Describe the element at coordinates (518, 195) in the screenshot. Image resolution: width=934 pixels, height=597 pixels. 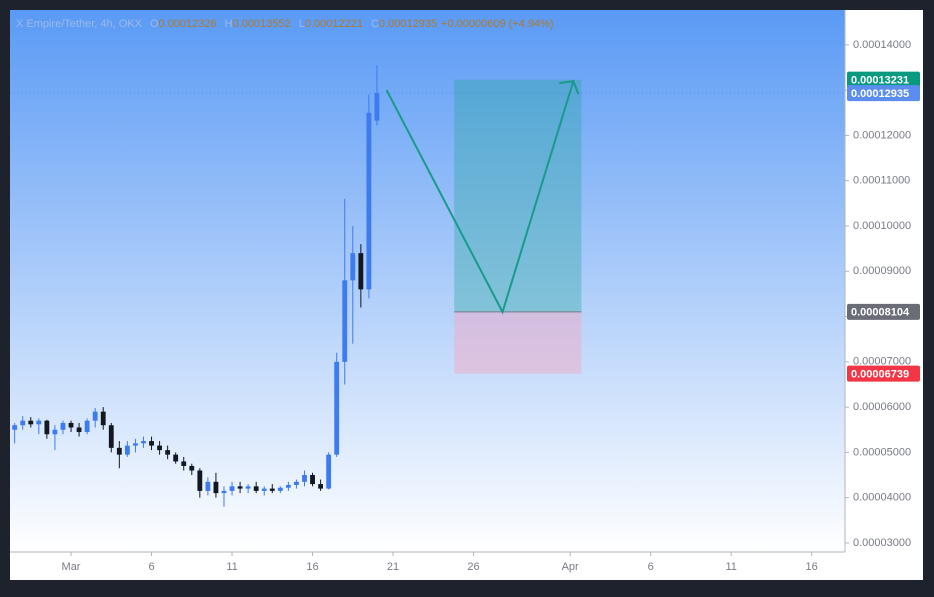
I see `profit-zone` at that location.